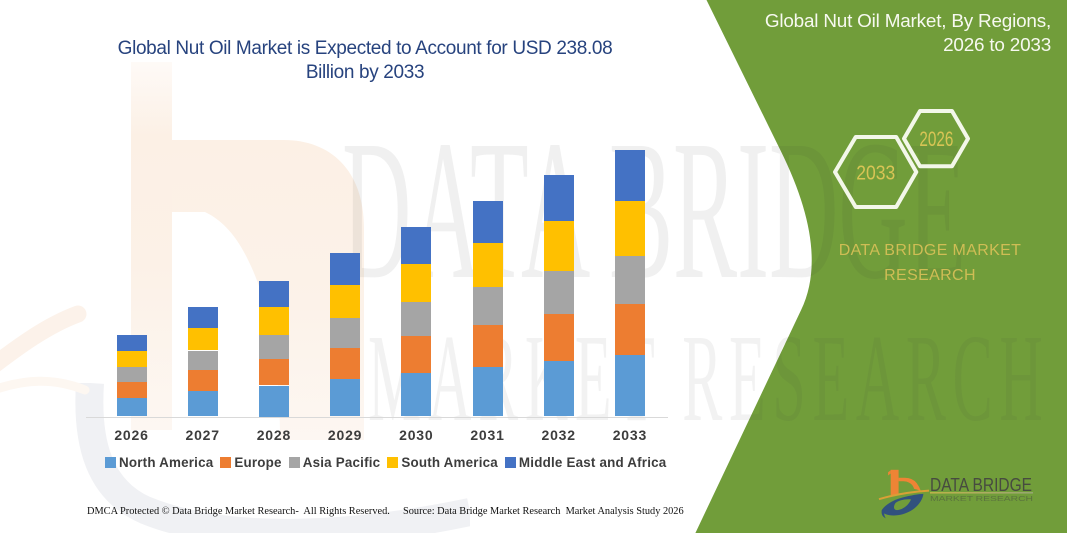 This screenshot has height=533, width=1067. I want to click on svg-text: 2033, so click(875, 173).